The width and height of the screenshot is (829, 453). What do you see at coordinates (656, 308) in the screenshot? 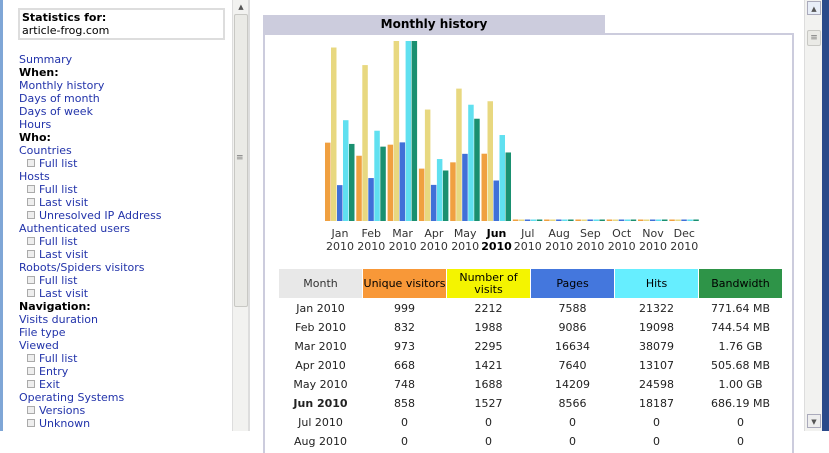
I see `table-cell: 21322` at bounding box center [656, 308].